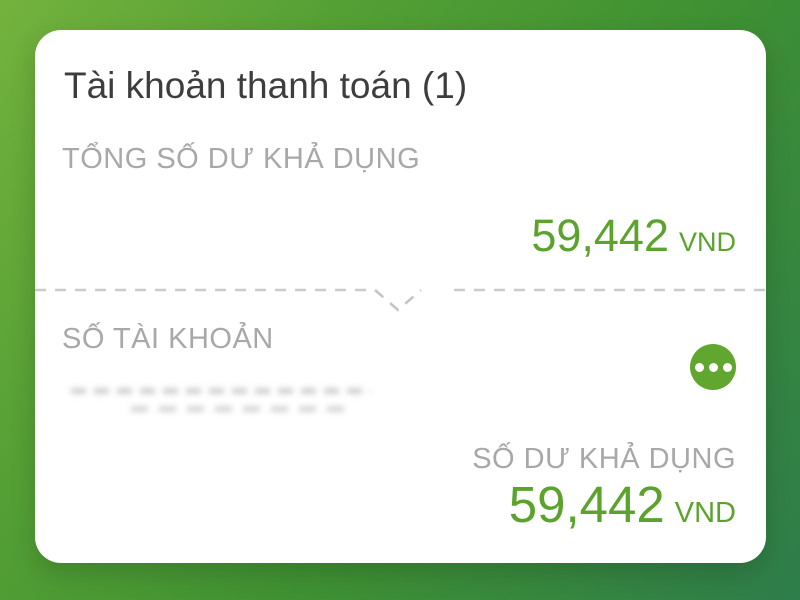  I want to click on available-balance-currency: VND, so click(705, 513).